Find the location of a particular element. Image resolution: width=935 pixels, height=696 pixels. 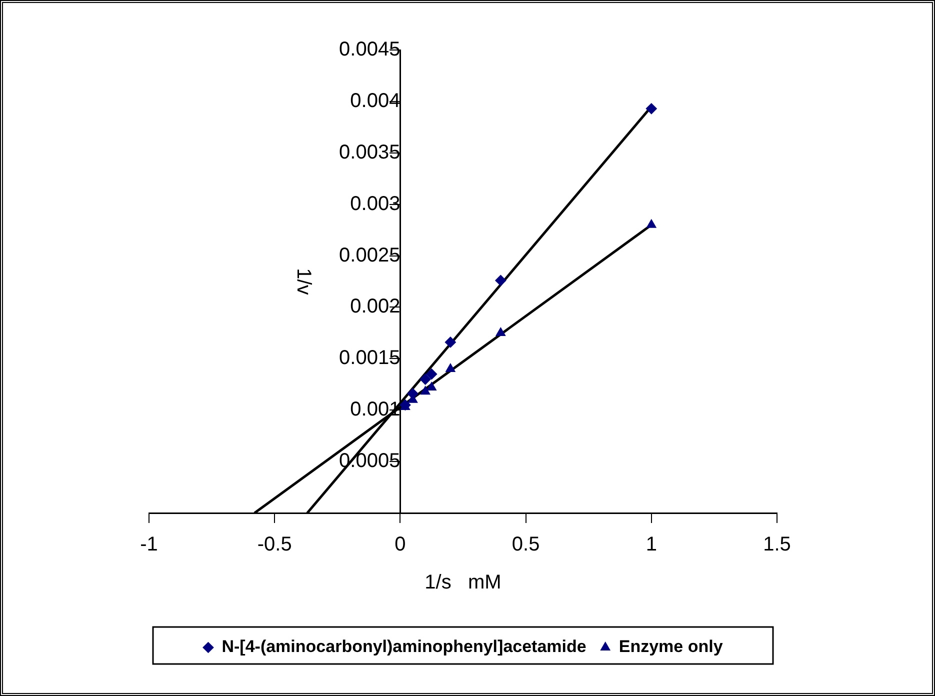

legend-label: Enzyme only is located at coordinates (671, 646).